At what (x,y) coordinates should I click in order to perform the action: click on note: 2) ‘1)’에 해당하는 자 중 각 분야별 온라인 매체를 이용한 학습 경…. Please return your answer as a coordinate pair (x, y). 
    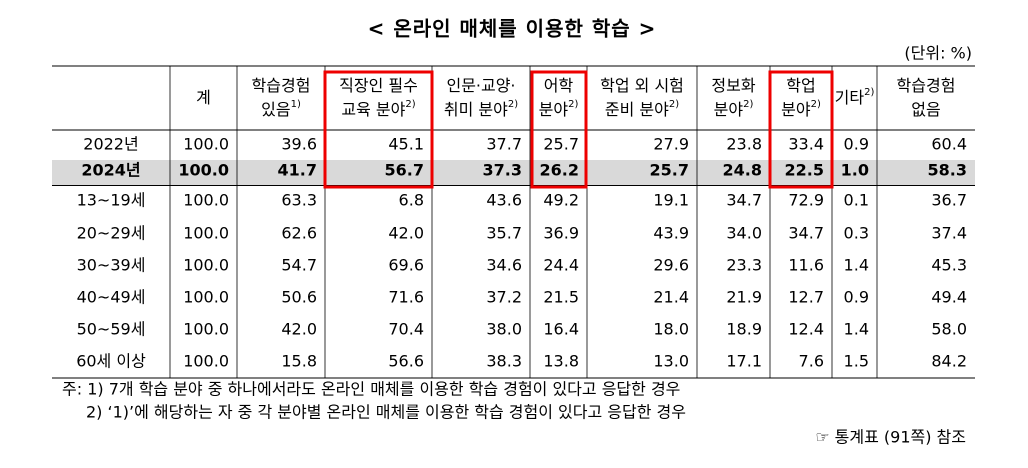
    Looking at the image, I should click on (386, 412).